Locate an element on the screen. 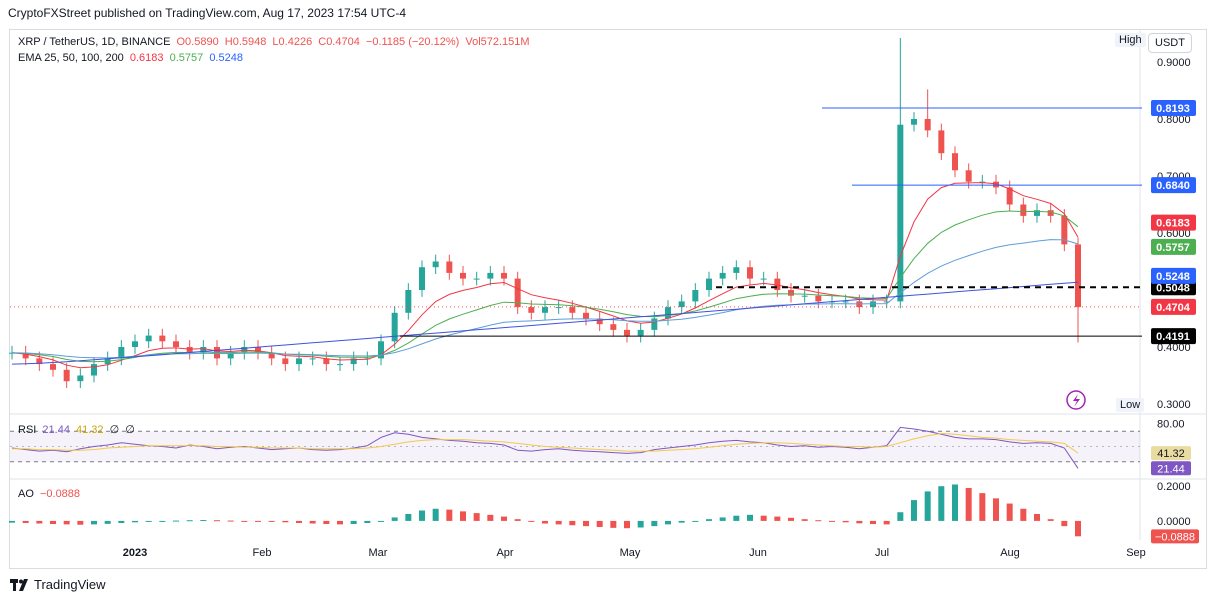 This screenshot has width=1219, height=603. tradingview-logo: TradingView is located at coordinates (58, 584).